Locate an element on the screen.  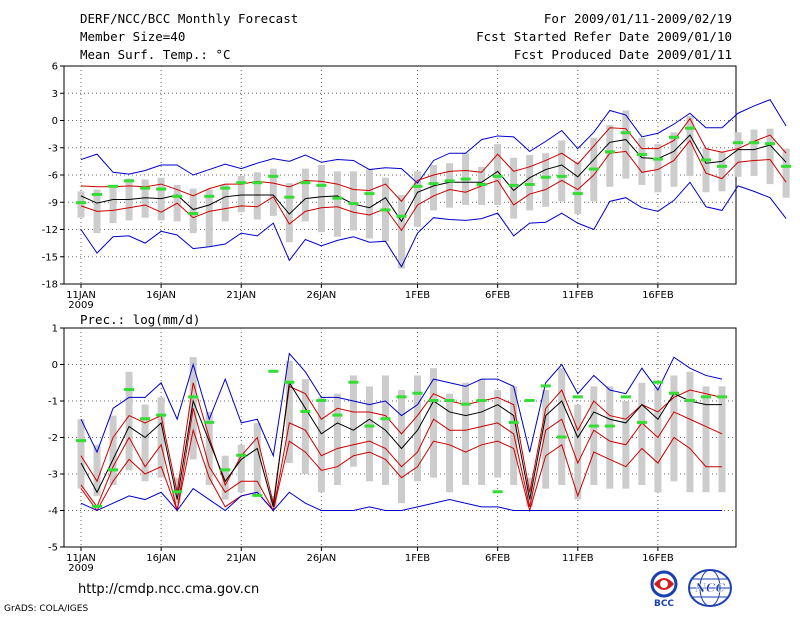
bcc-logo: BCC is located at coordinates (664, 589).